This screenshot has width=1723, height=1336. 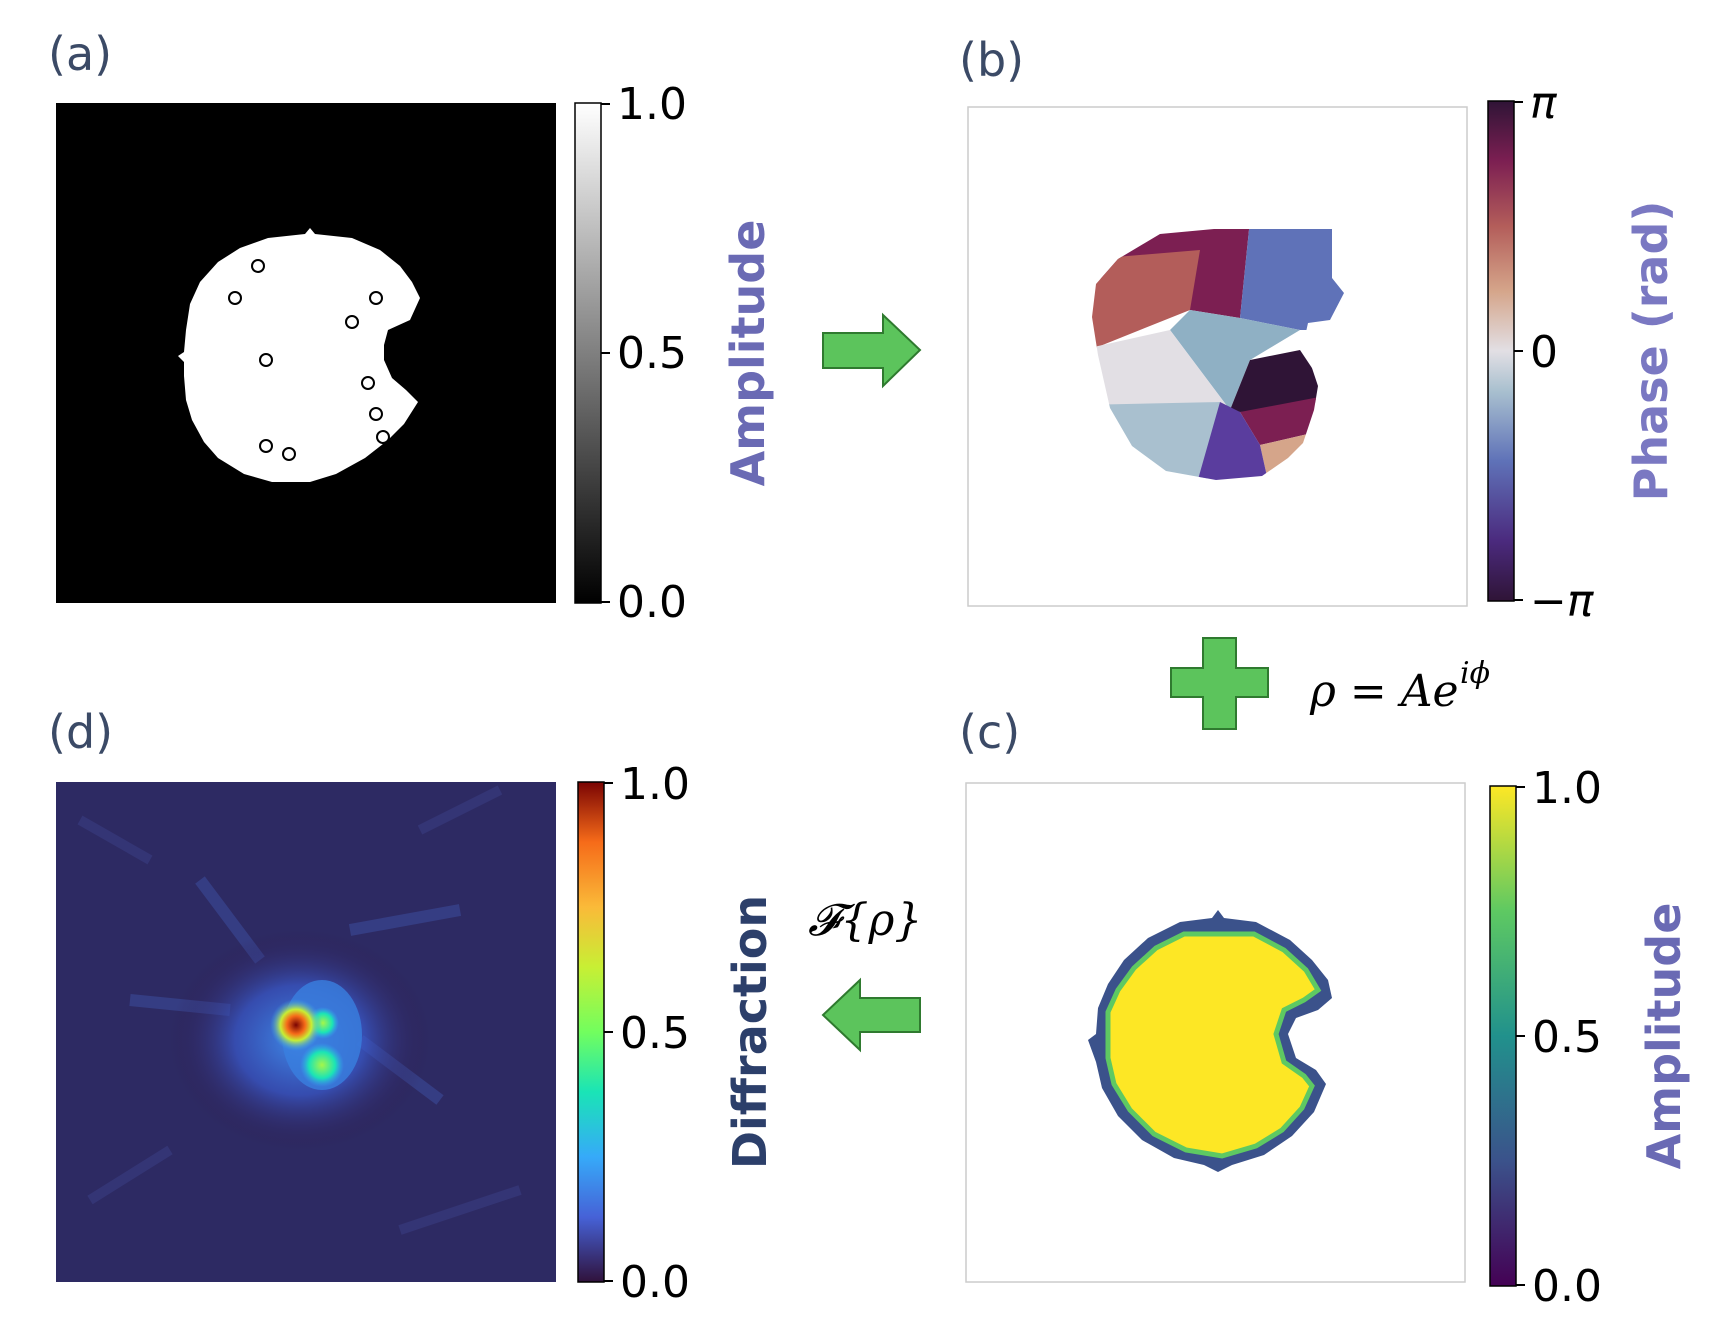 What do you see at coordinates (588, 353) in the screenshot?
I see `colorbar-a` at bounding box center [588, 353].